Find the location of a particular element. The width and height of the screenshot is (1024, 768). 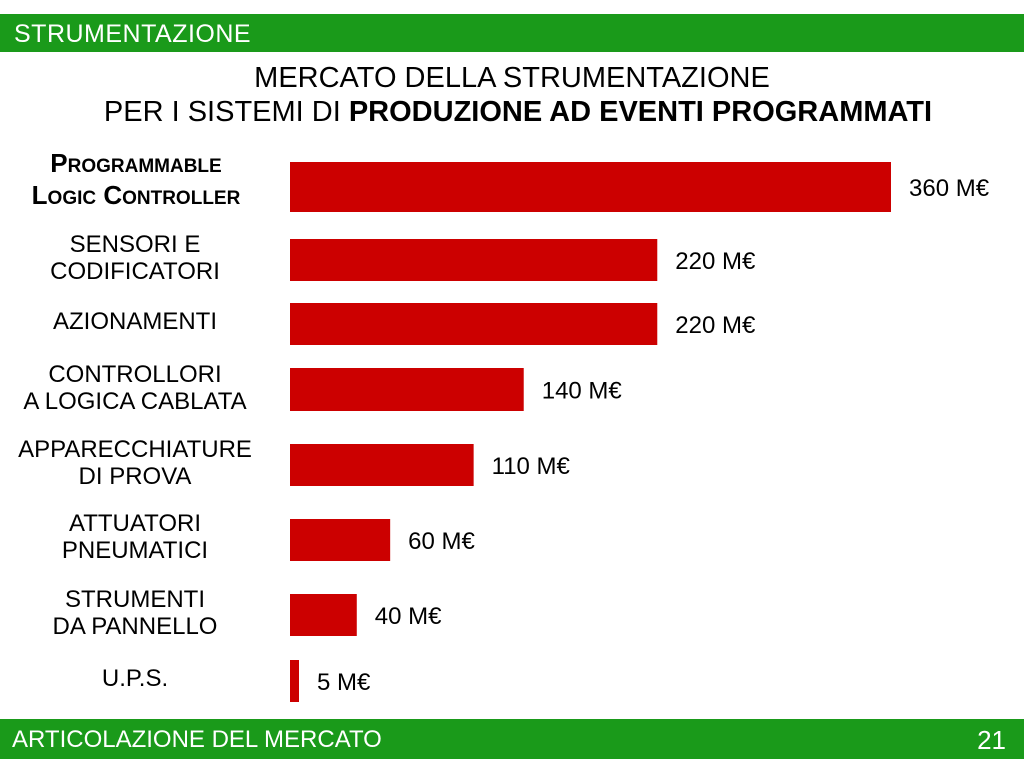

category-label-1-1: CODIFICATORI is located at coordinates (135, 271).